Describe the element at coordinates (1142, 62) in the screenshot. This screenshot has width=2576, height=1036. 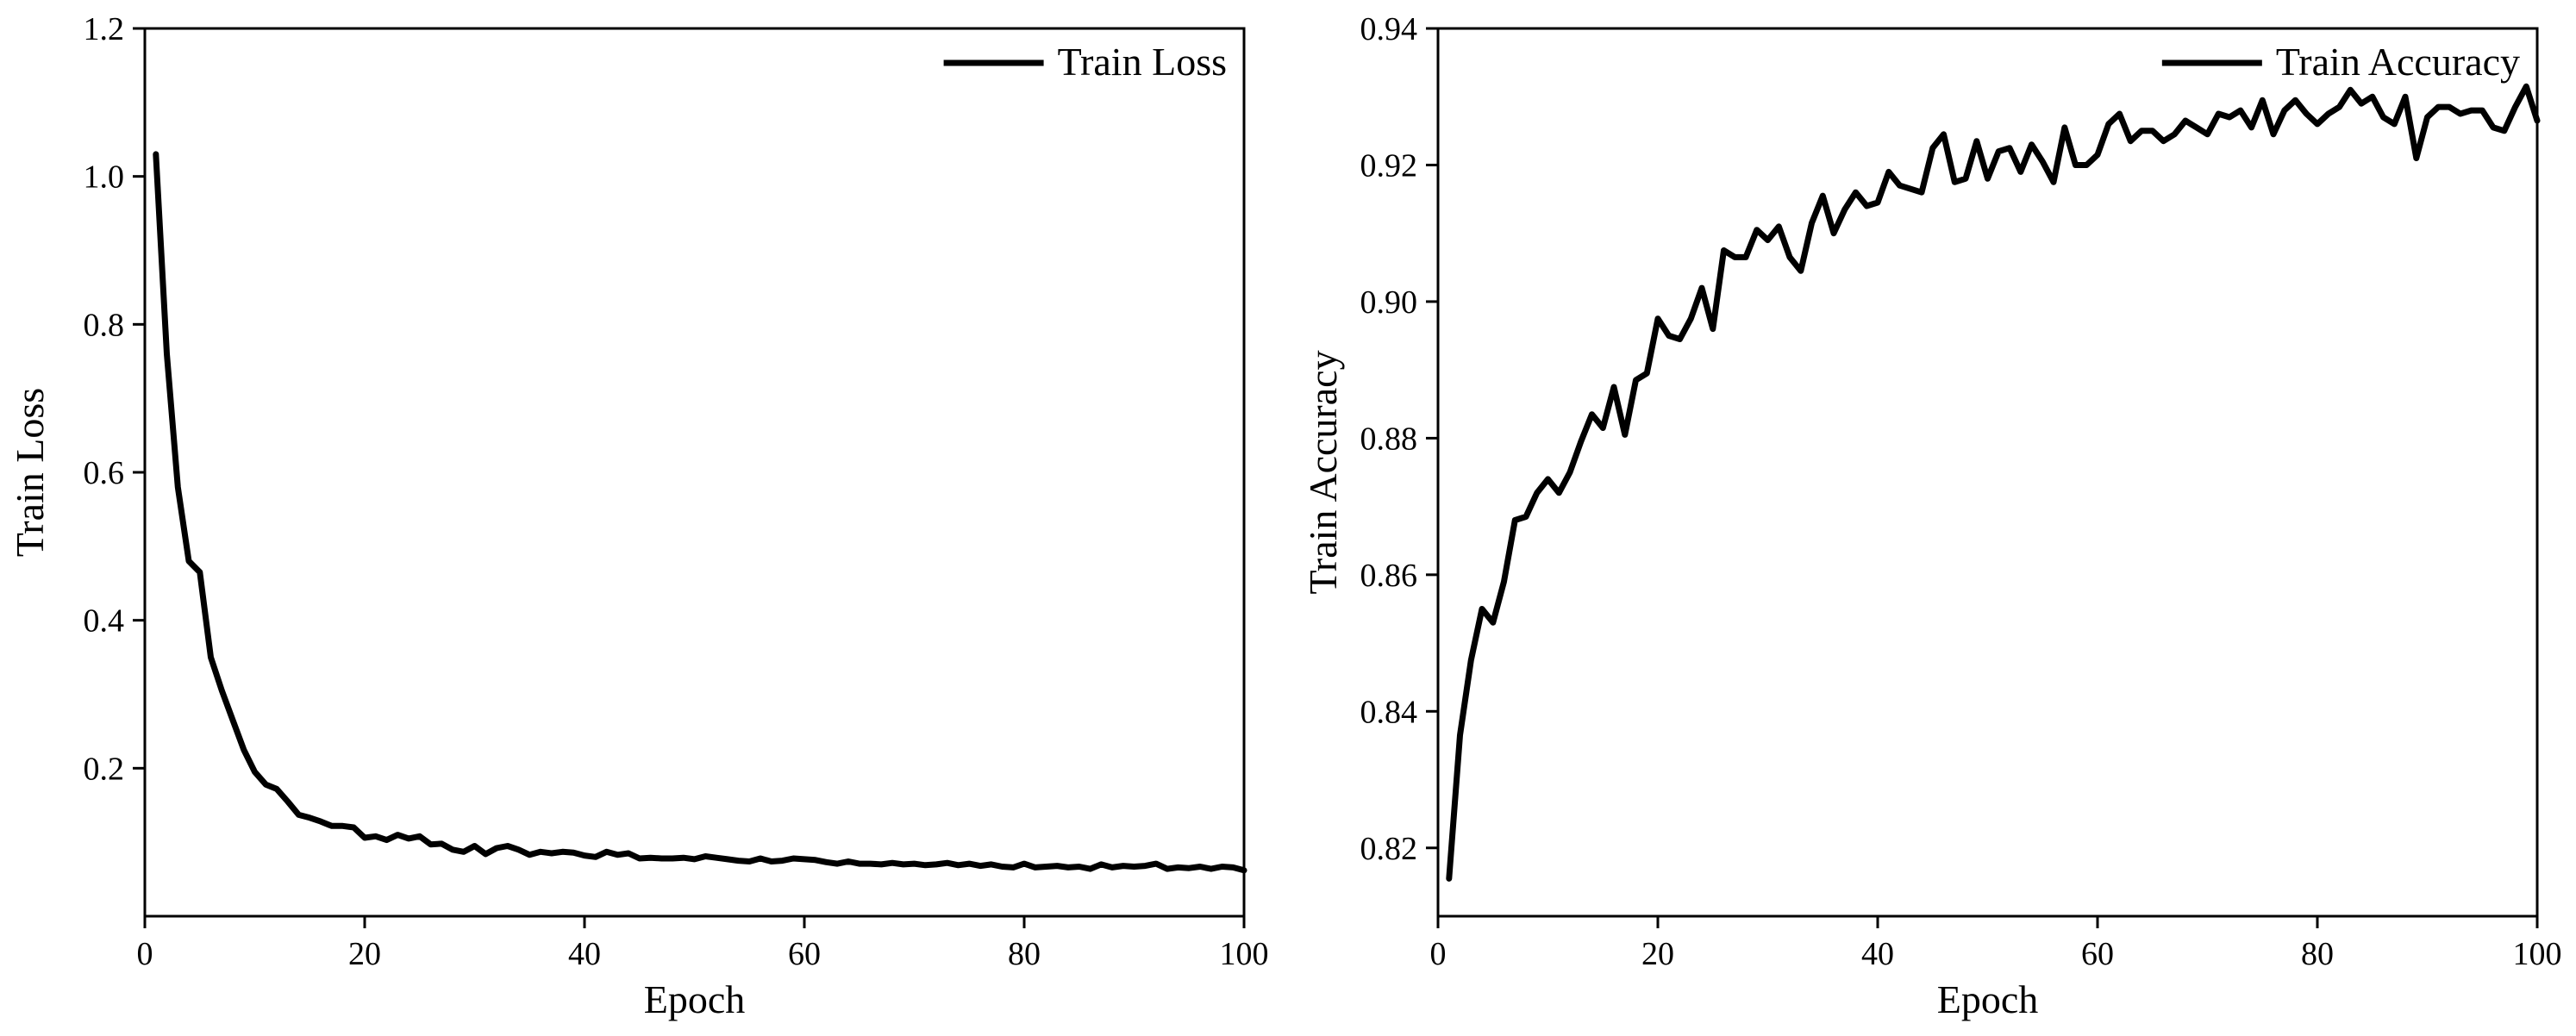
I see `legend-label: Train Loss` at that location.